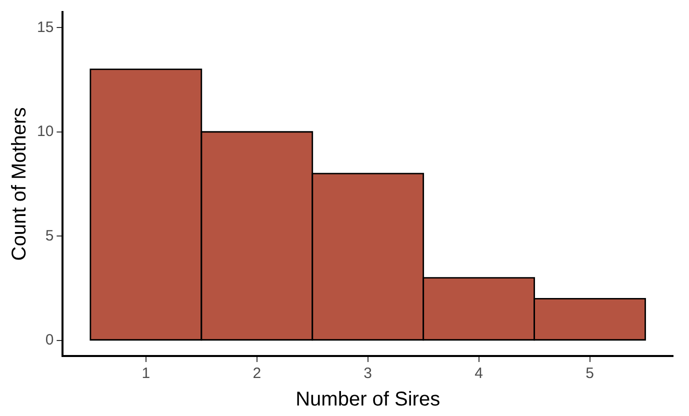 Image resolution: width=689 pixels, height=416 pixels. What do you see at coordinates (478, 373) in the screenshot?
I see `x-tick-label: 4` at bounding box center [478, 373].